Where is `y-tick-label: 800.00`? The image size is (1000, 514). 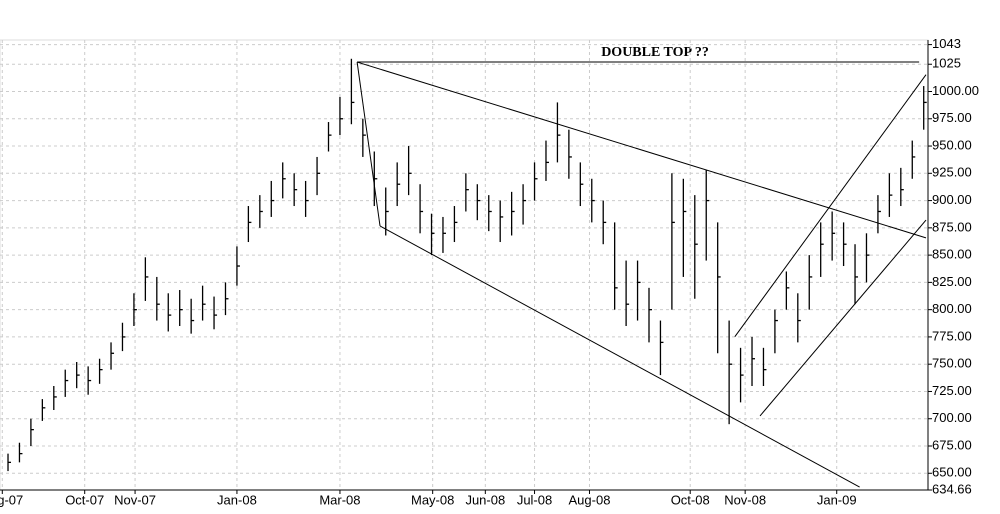
y-tick-label: 800.00 is located at coordinates (952, 308).